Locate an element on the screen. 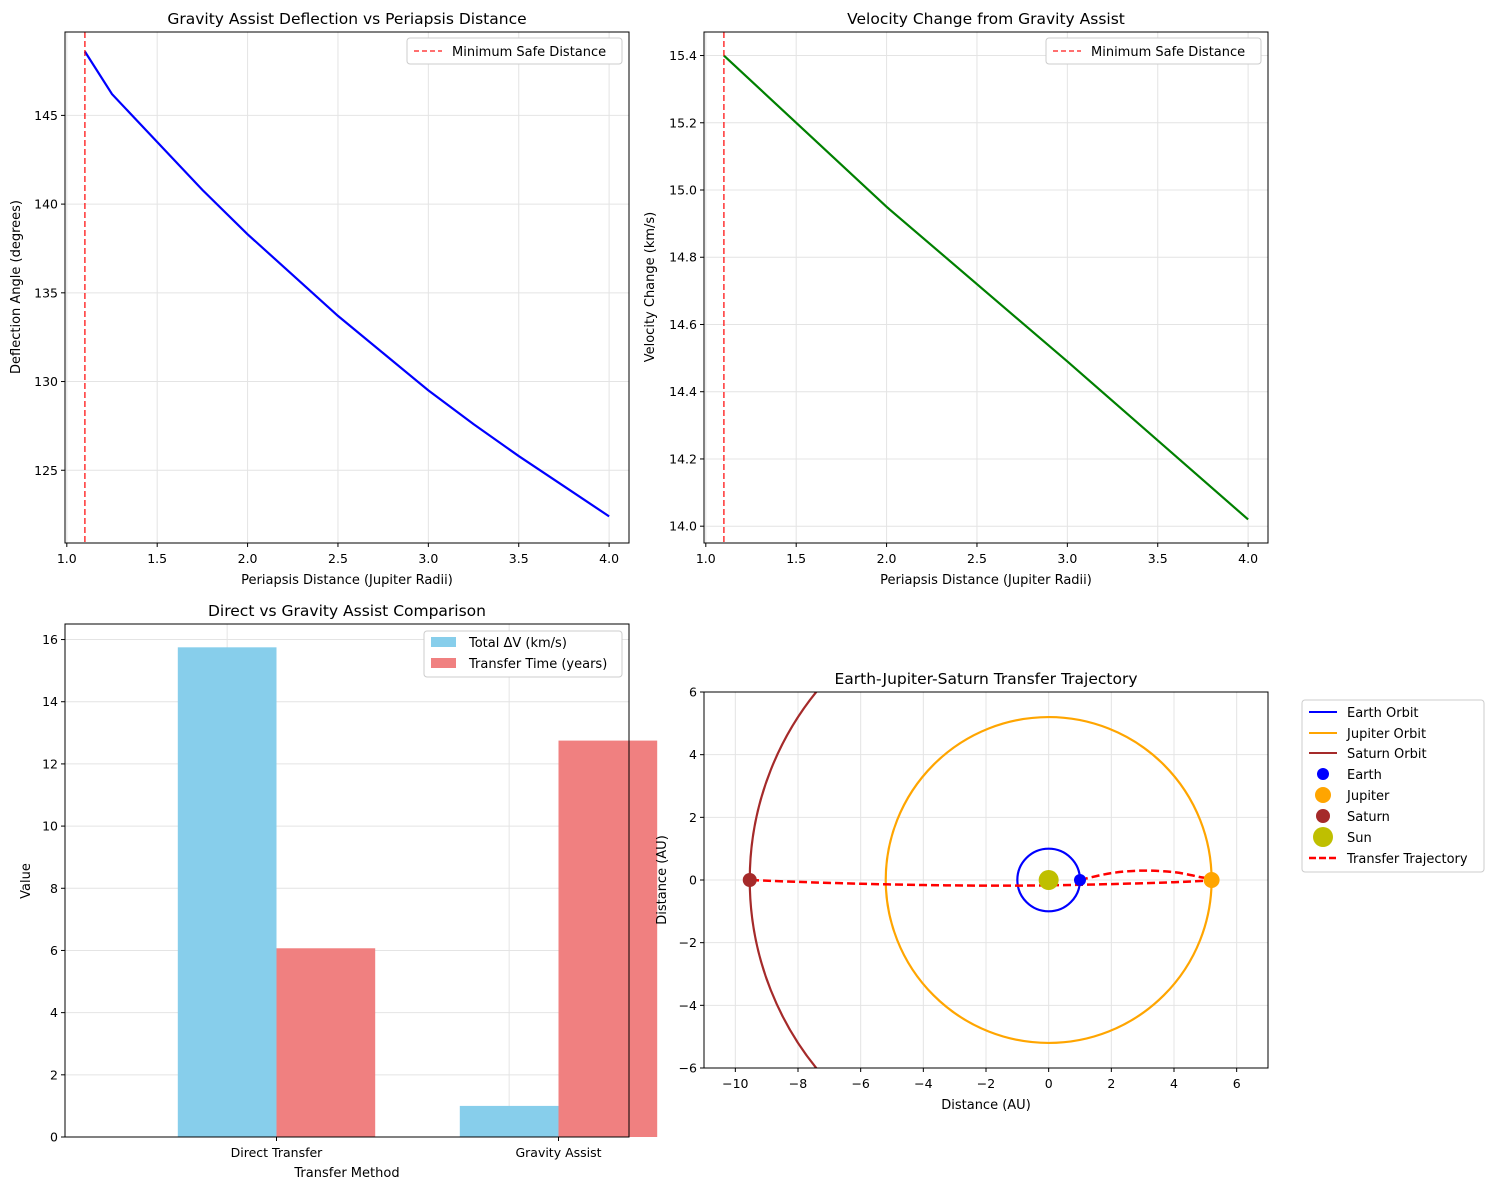  x-tick-label: −2 is located at coordinates (986, 1083).